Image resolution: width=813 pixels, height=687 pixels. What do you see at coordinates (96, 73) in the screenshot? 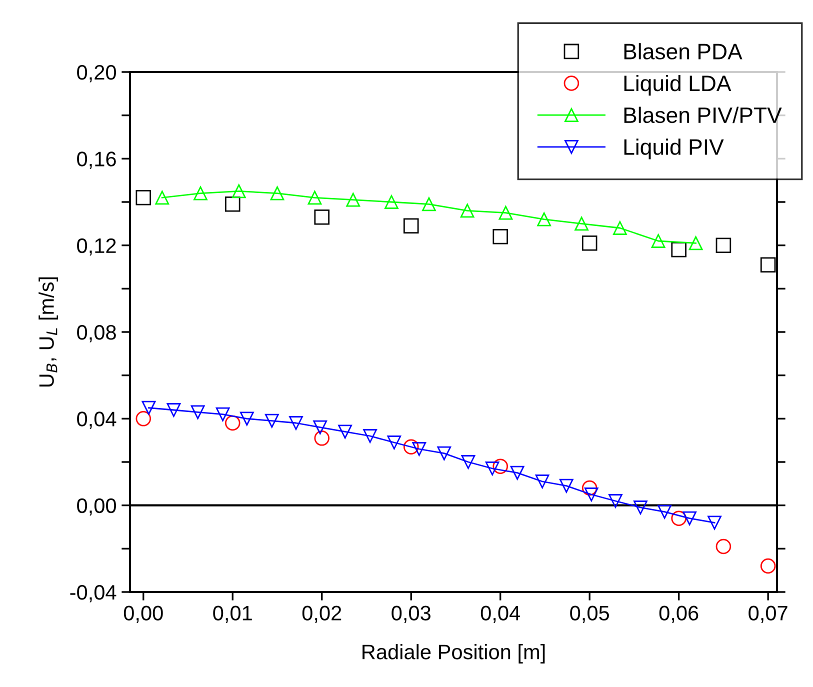
I see `y-tick-label: 0,20` at bounding box center [96, 73].